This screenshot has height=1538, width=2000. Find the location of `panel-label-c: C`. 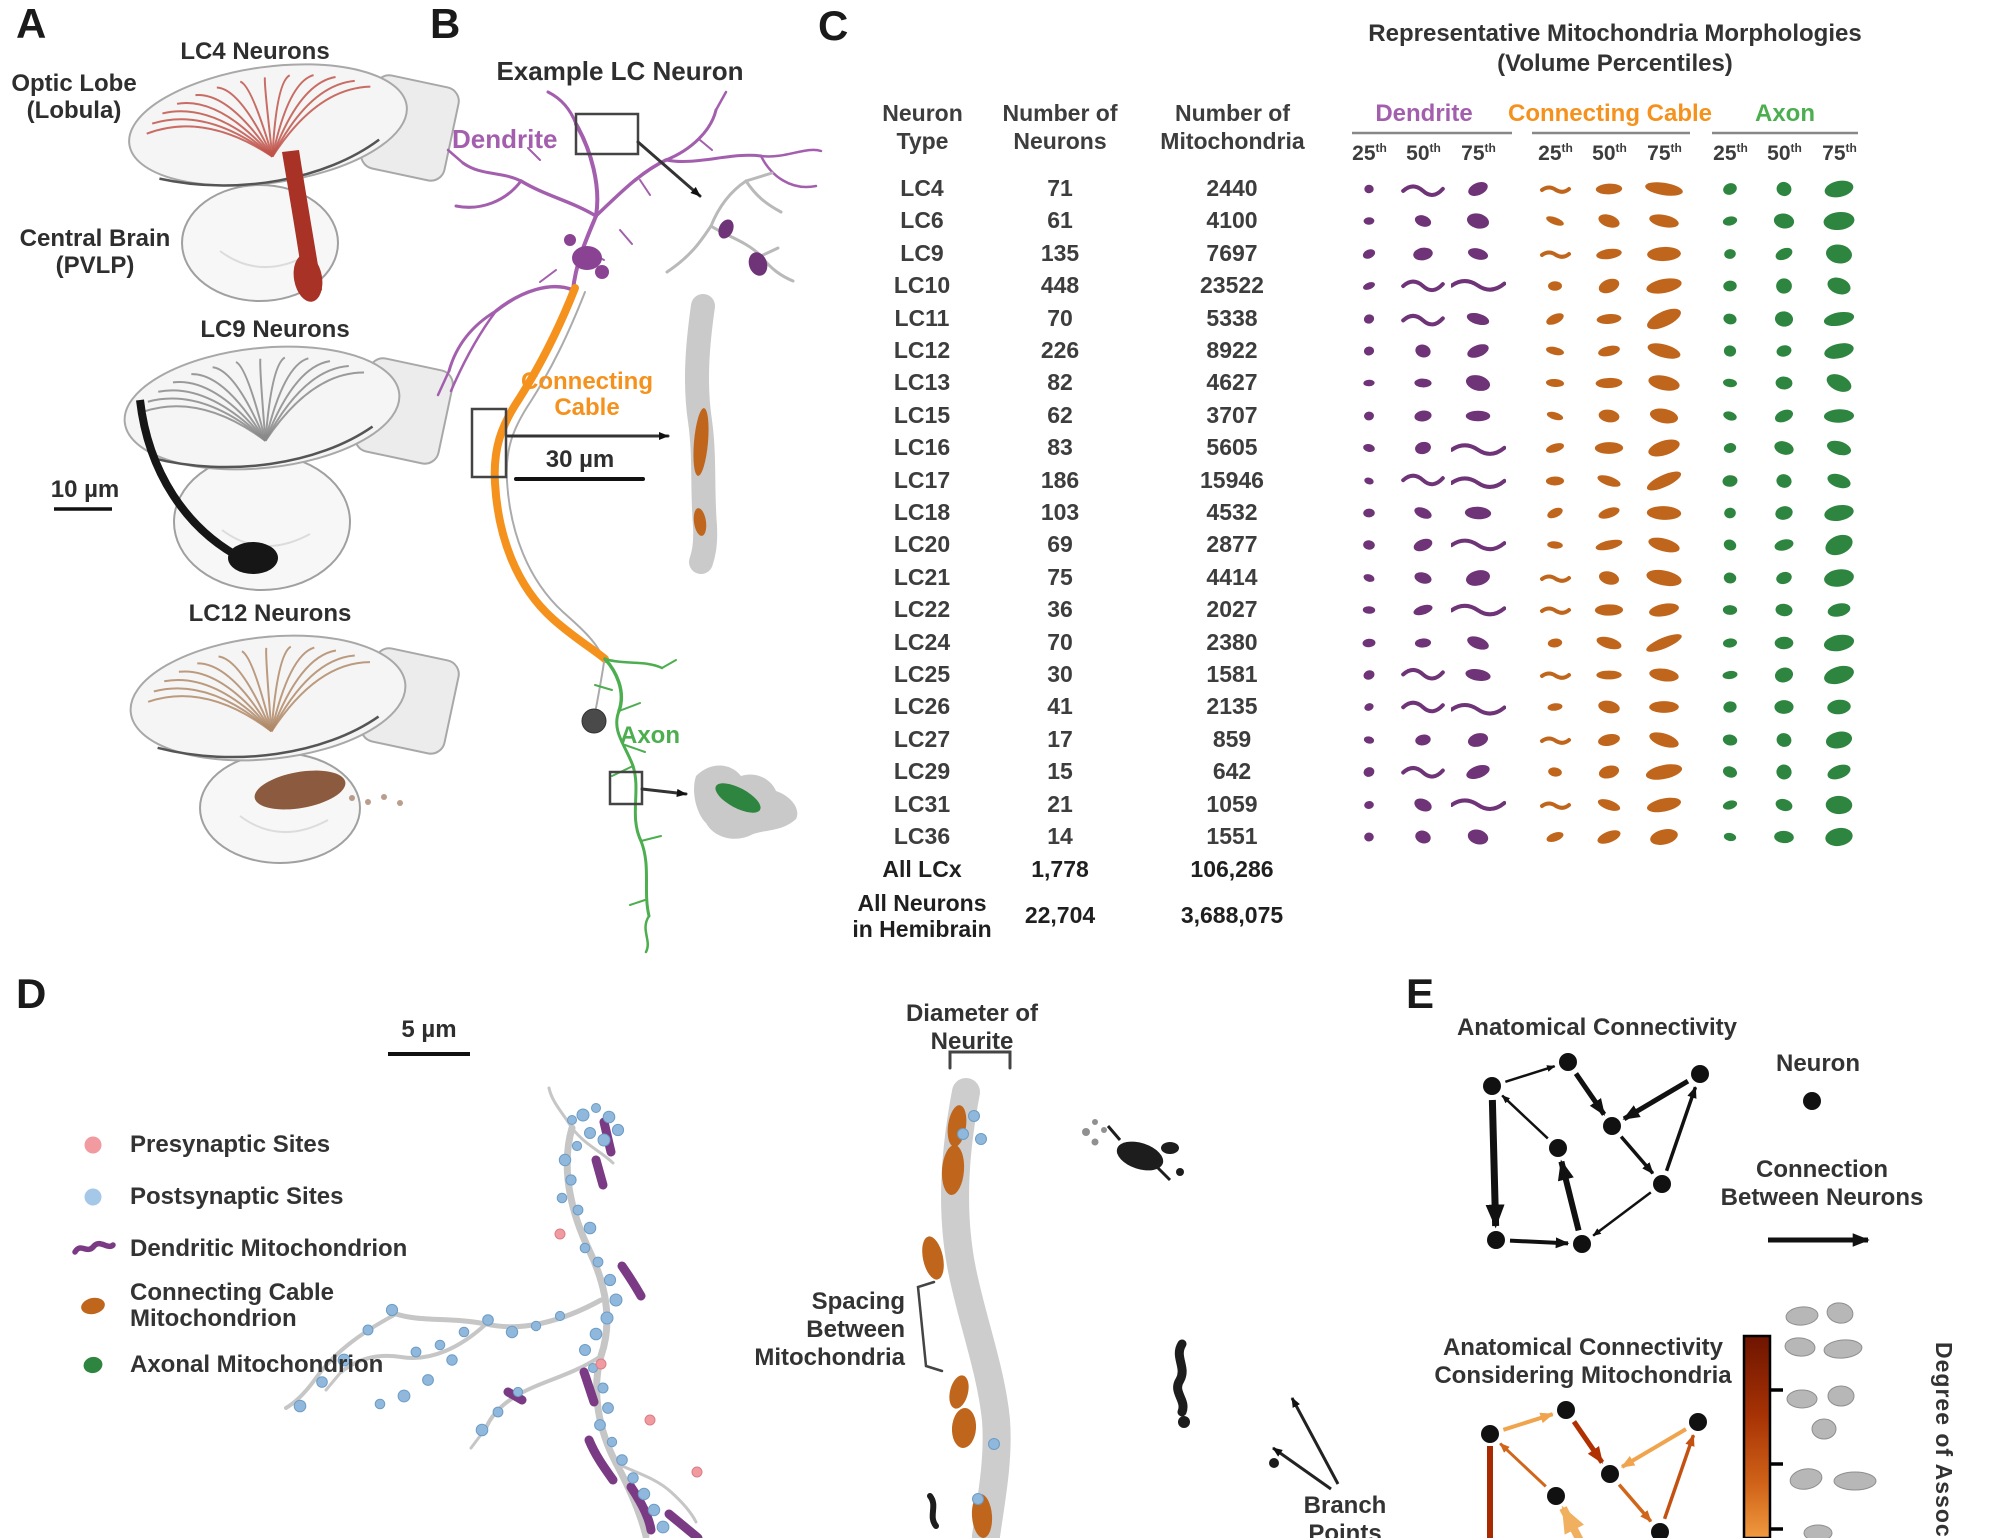

panel-label-c: C is located at coordinates (833, 25).